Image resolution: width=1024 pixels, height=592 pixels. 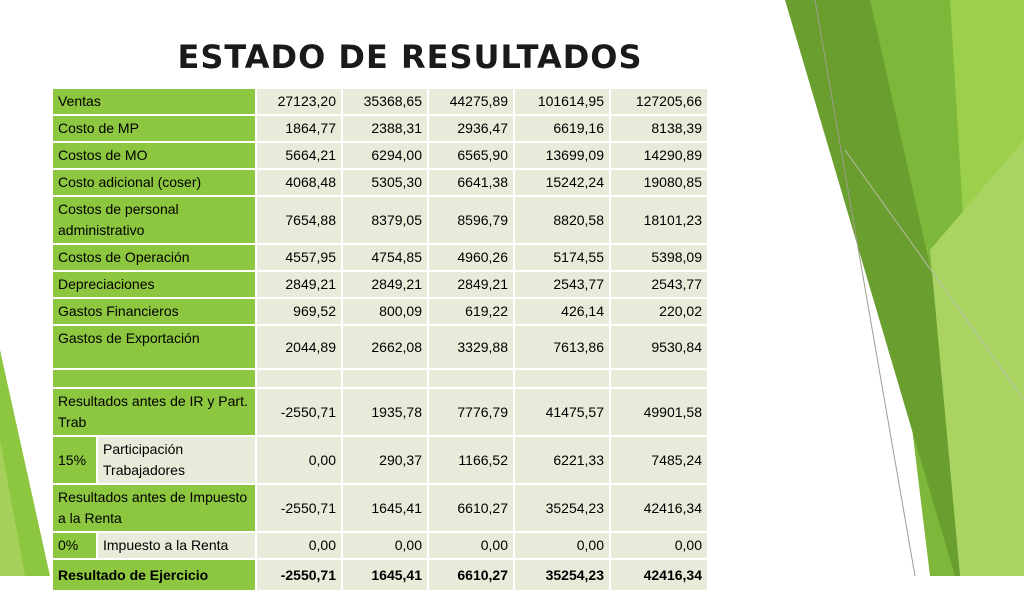 I want to click on row-label: Costos de Operación, so click(x=154, y=257).